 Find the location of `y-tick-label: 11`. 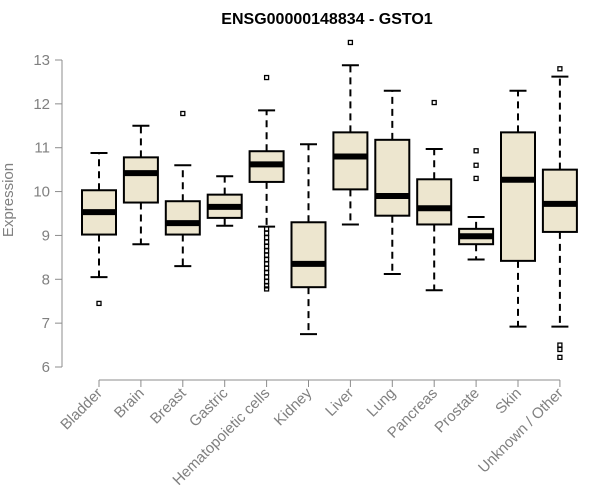

y-tick-label: 11 is located at coordinates (42, 148).